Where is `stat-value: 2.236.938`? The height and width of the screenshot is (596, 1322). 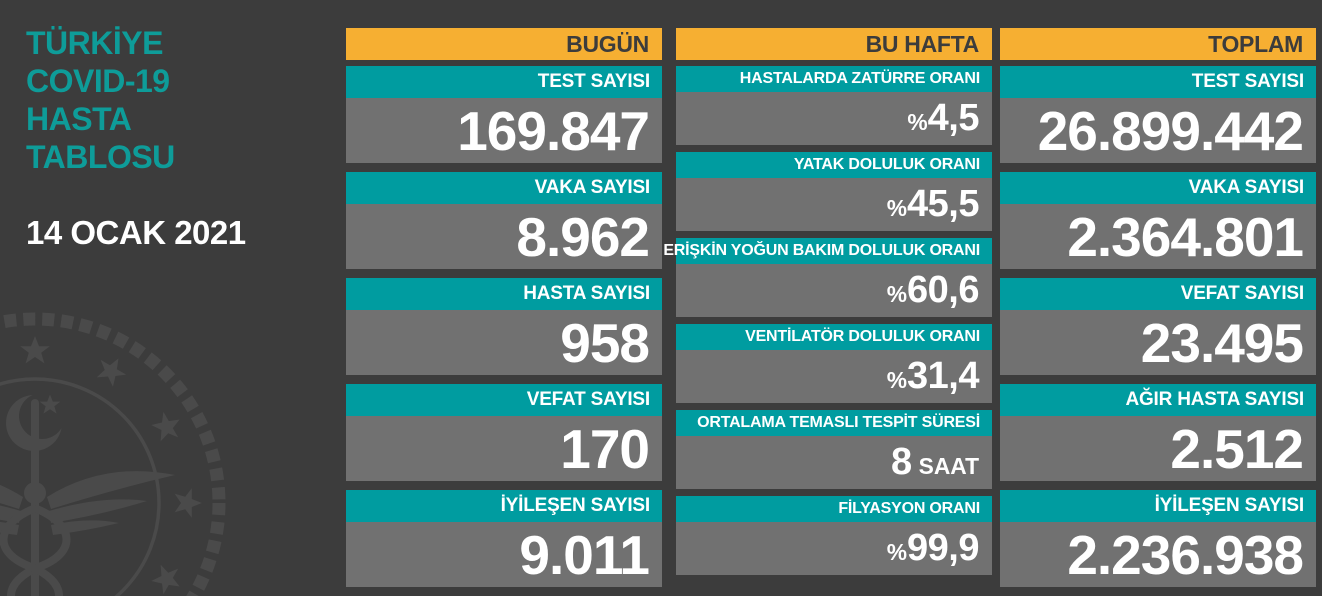 stat-value: 2.236.938 is located at coordinates (1158, 554).